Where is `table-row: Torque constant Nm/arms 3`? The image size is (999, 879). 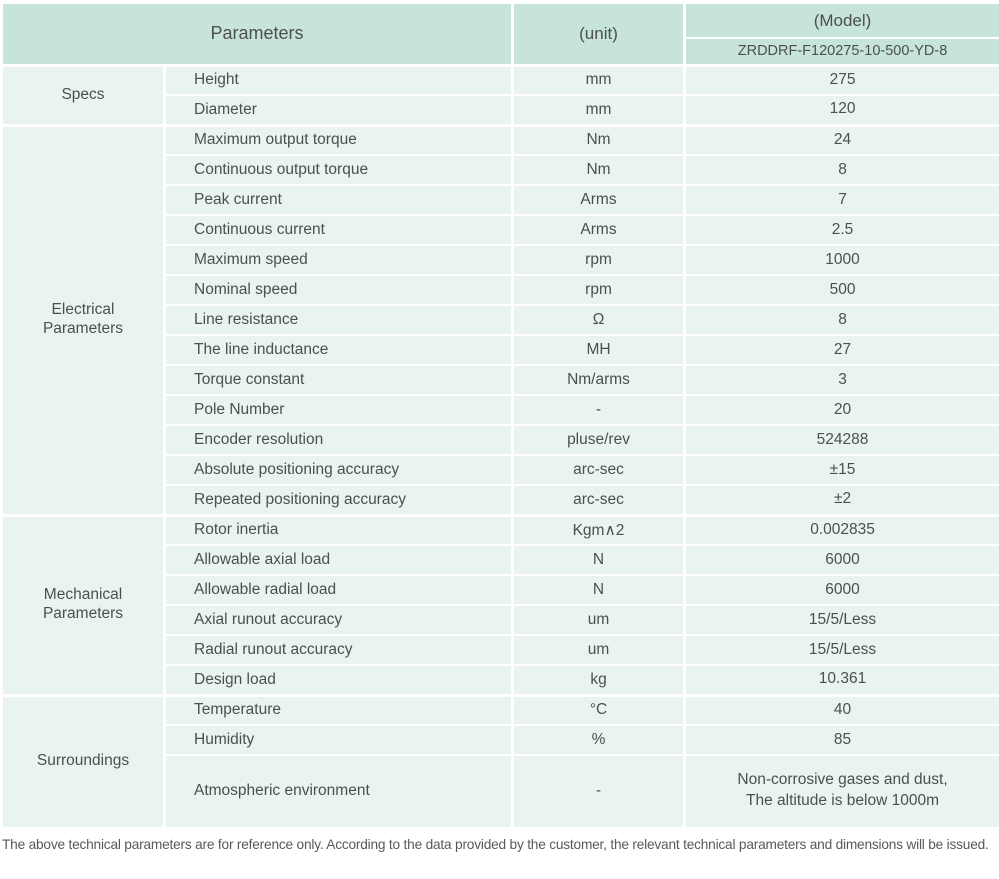
table-row: Torque constant Nm/arms 3 is located at coordinates (500, 380).